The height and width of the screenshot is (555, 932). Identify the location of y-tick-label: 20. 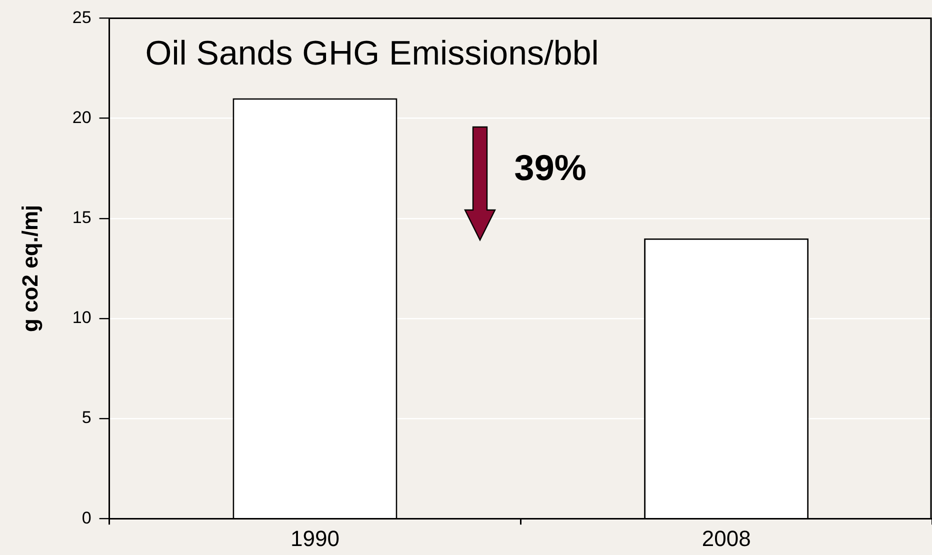
(82, 117).